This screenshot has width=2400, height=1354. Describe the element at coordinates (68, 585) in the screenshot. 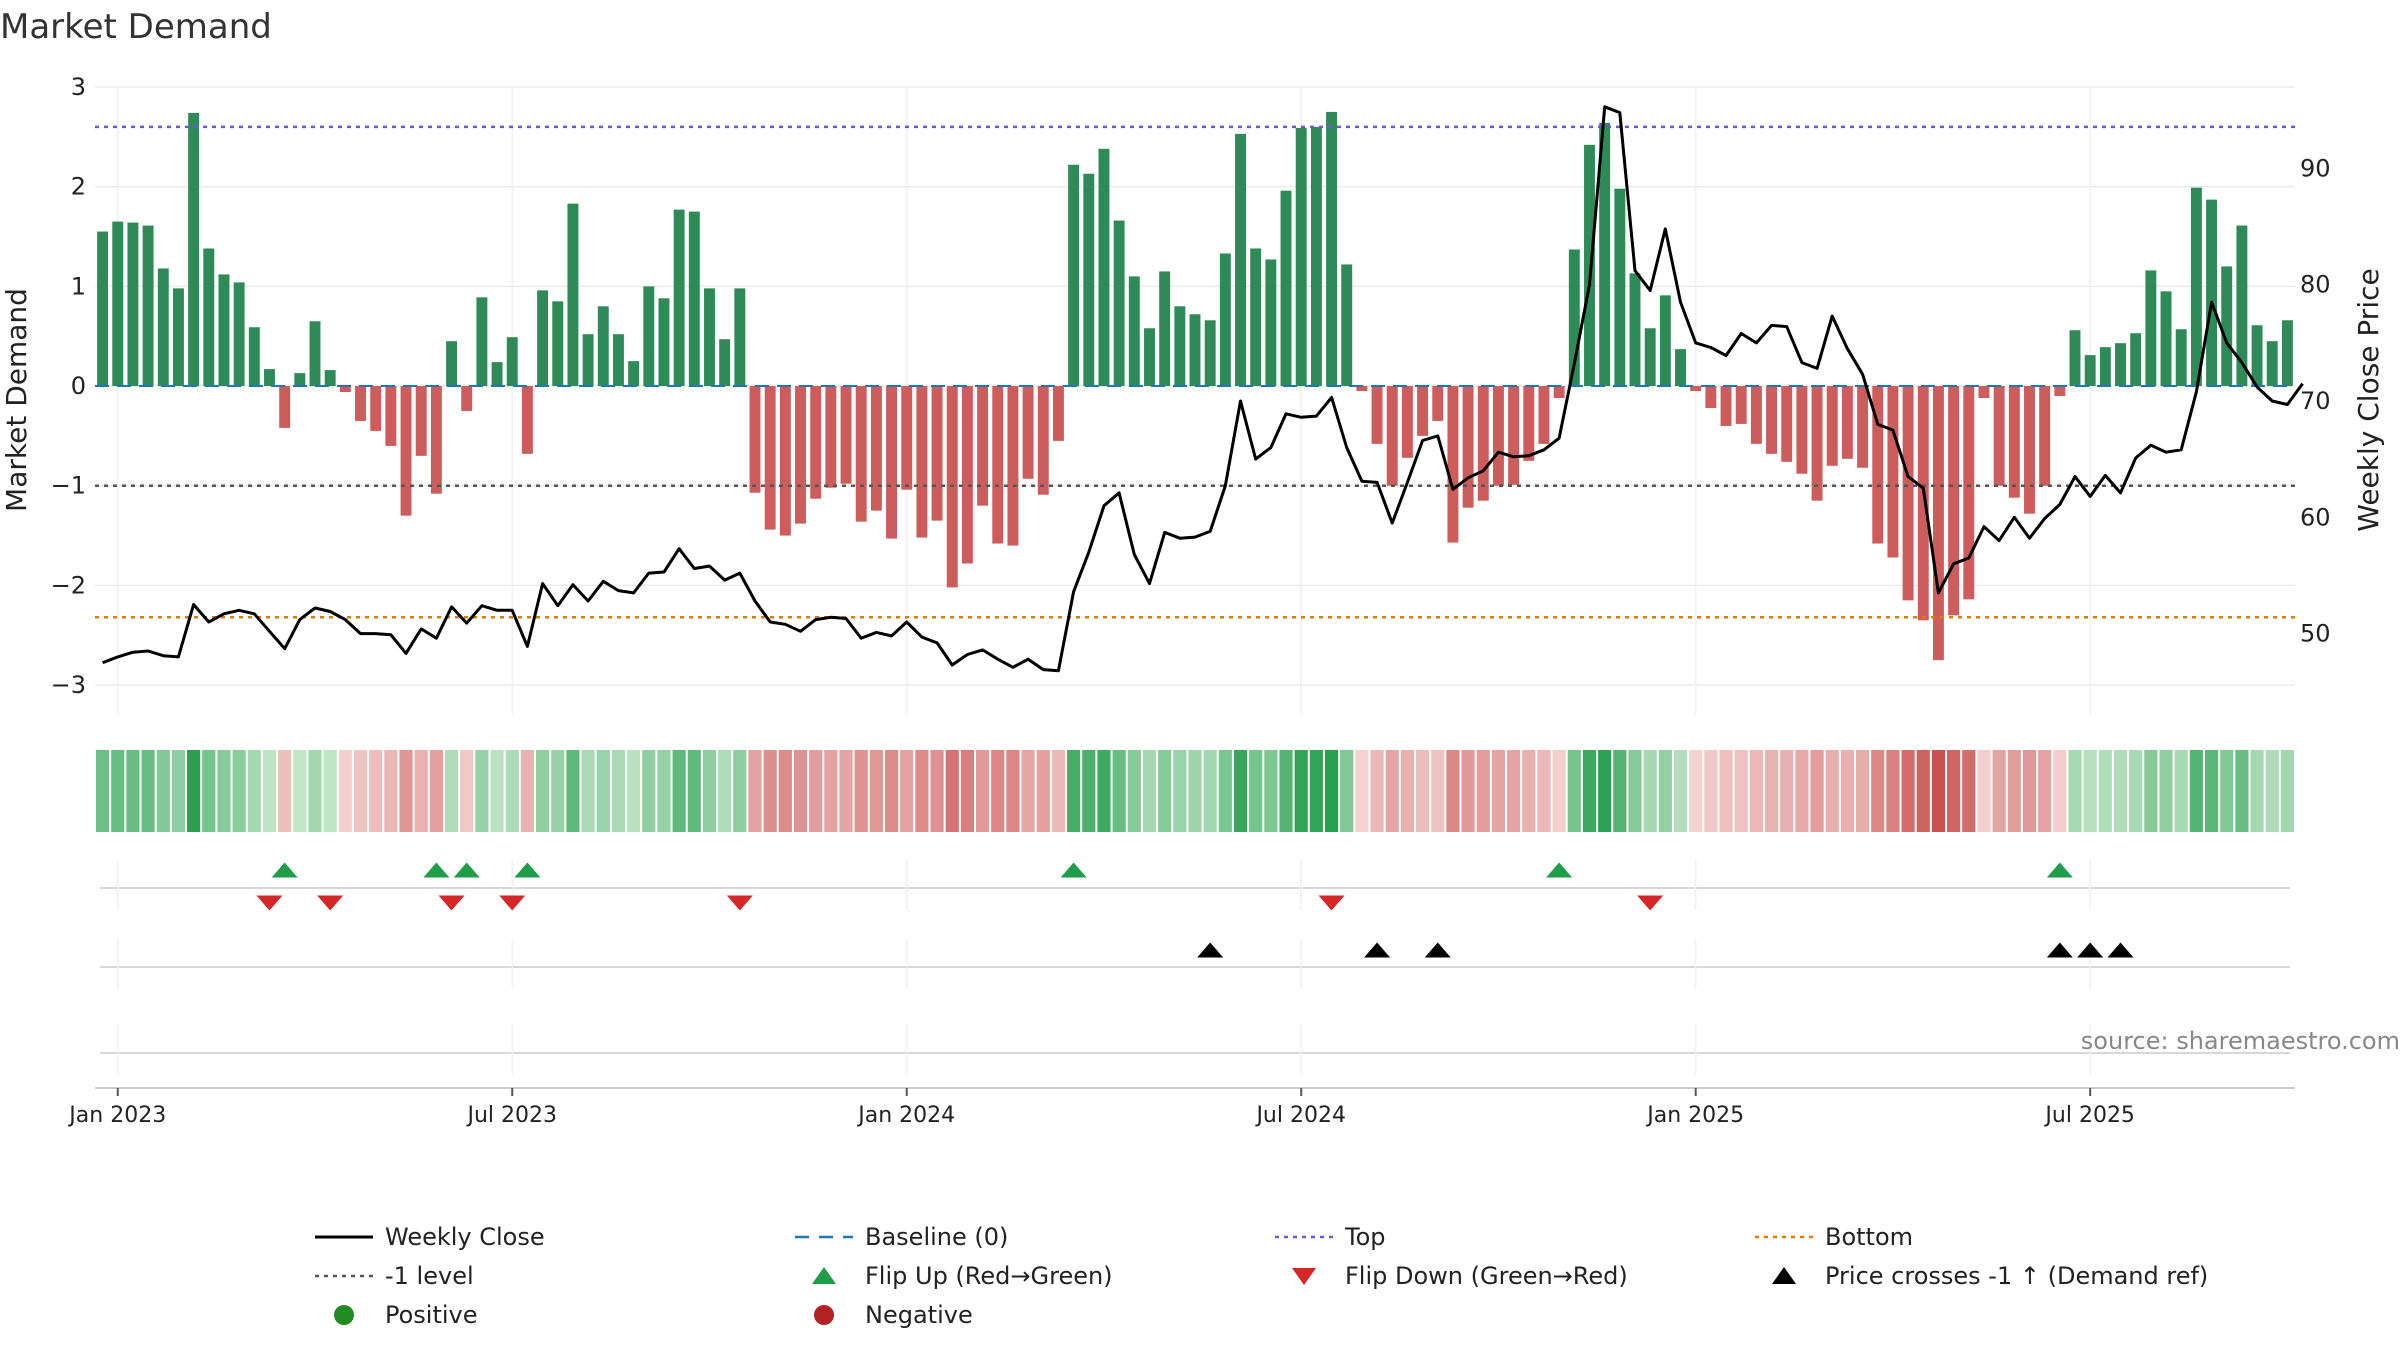

I see `y-tick-label-left: −2` at that location.